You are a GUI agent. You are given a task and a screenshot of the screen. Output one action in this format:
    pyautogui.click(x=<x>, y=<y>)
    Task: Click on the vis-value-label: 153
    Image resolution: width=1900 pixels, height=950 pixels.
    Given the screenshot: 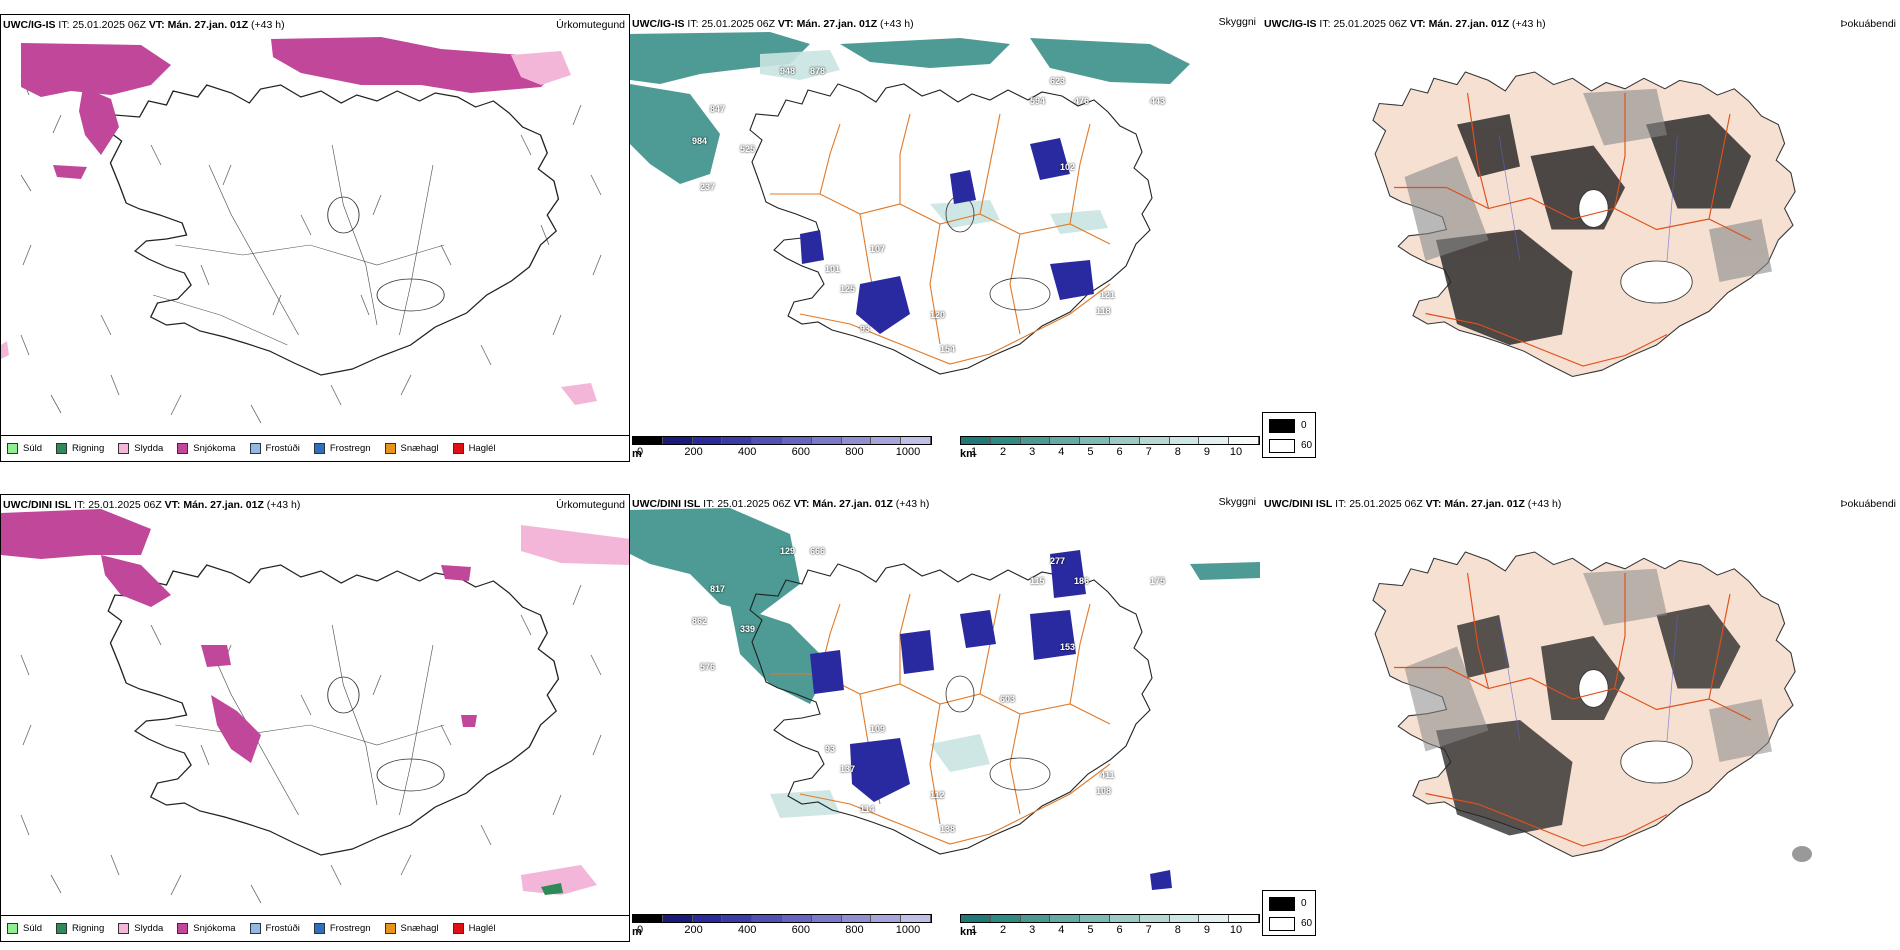 What is the action you would take?
    pyautogui.click(x=1068, y=647)
    